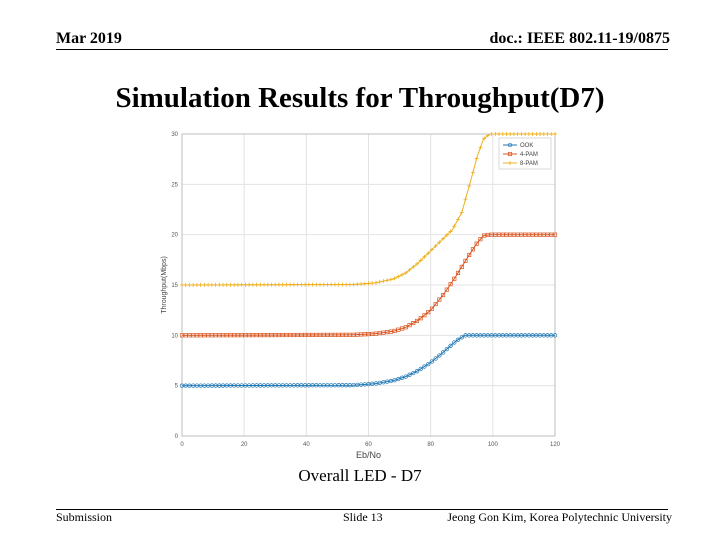 This screenshot has width=720, height=540. What do you see at coordinates (360, 98) in the screenshot?
I see `slide-title: Simulation Results for Throughput(D7)` at bounding box center [360, 98].